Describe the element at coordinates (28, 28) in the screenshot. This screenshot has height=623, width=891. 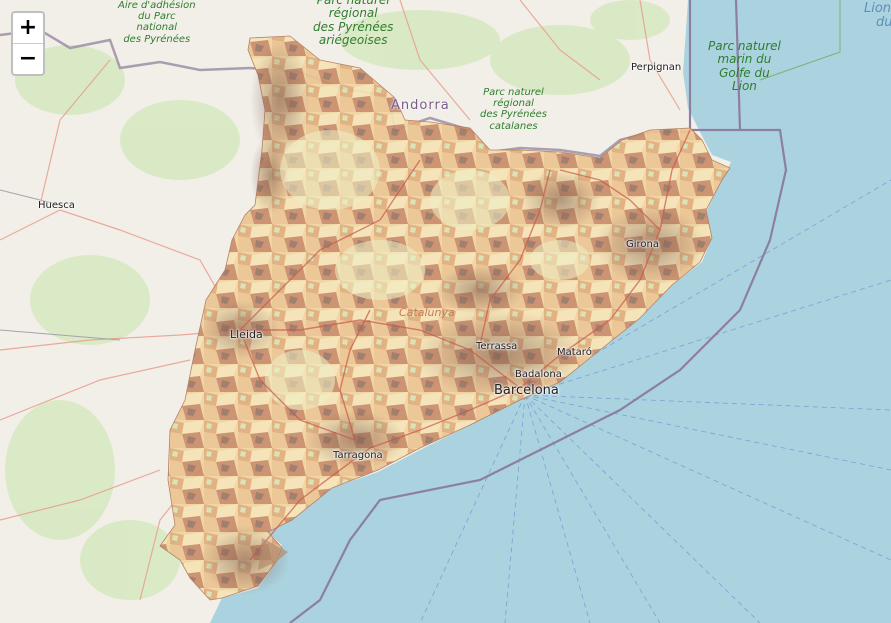
I see `zoom-in-button: +` at that location.